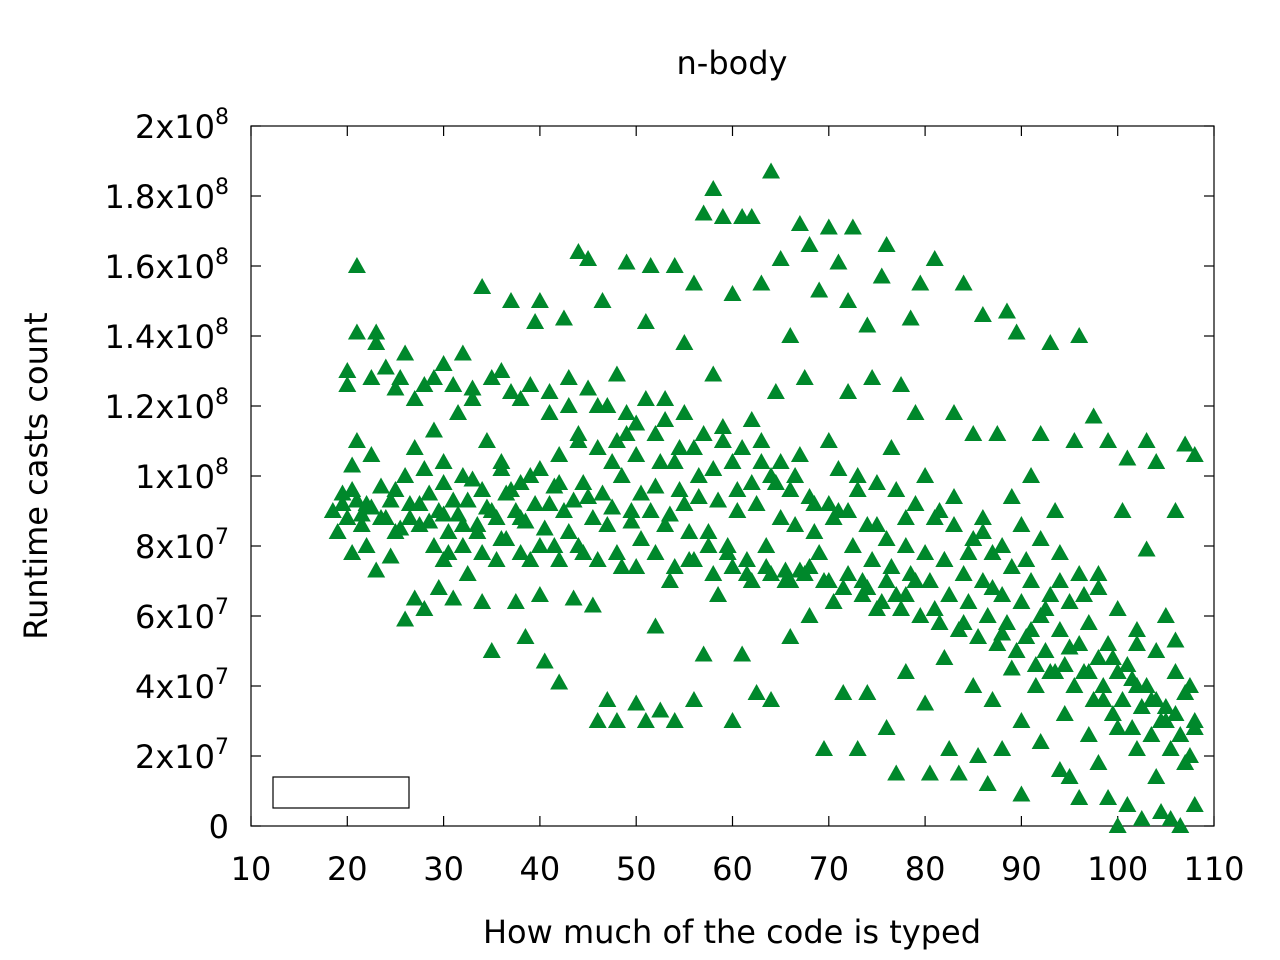  Describe the element at coordinates (182, 755) in the screenshot. I see `y-tick-label: 2x10⁷` at that location.